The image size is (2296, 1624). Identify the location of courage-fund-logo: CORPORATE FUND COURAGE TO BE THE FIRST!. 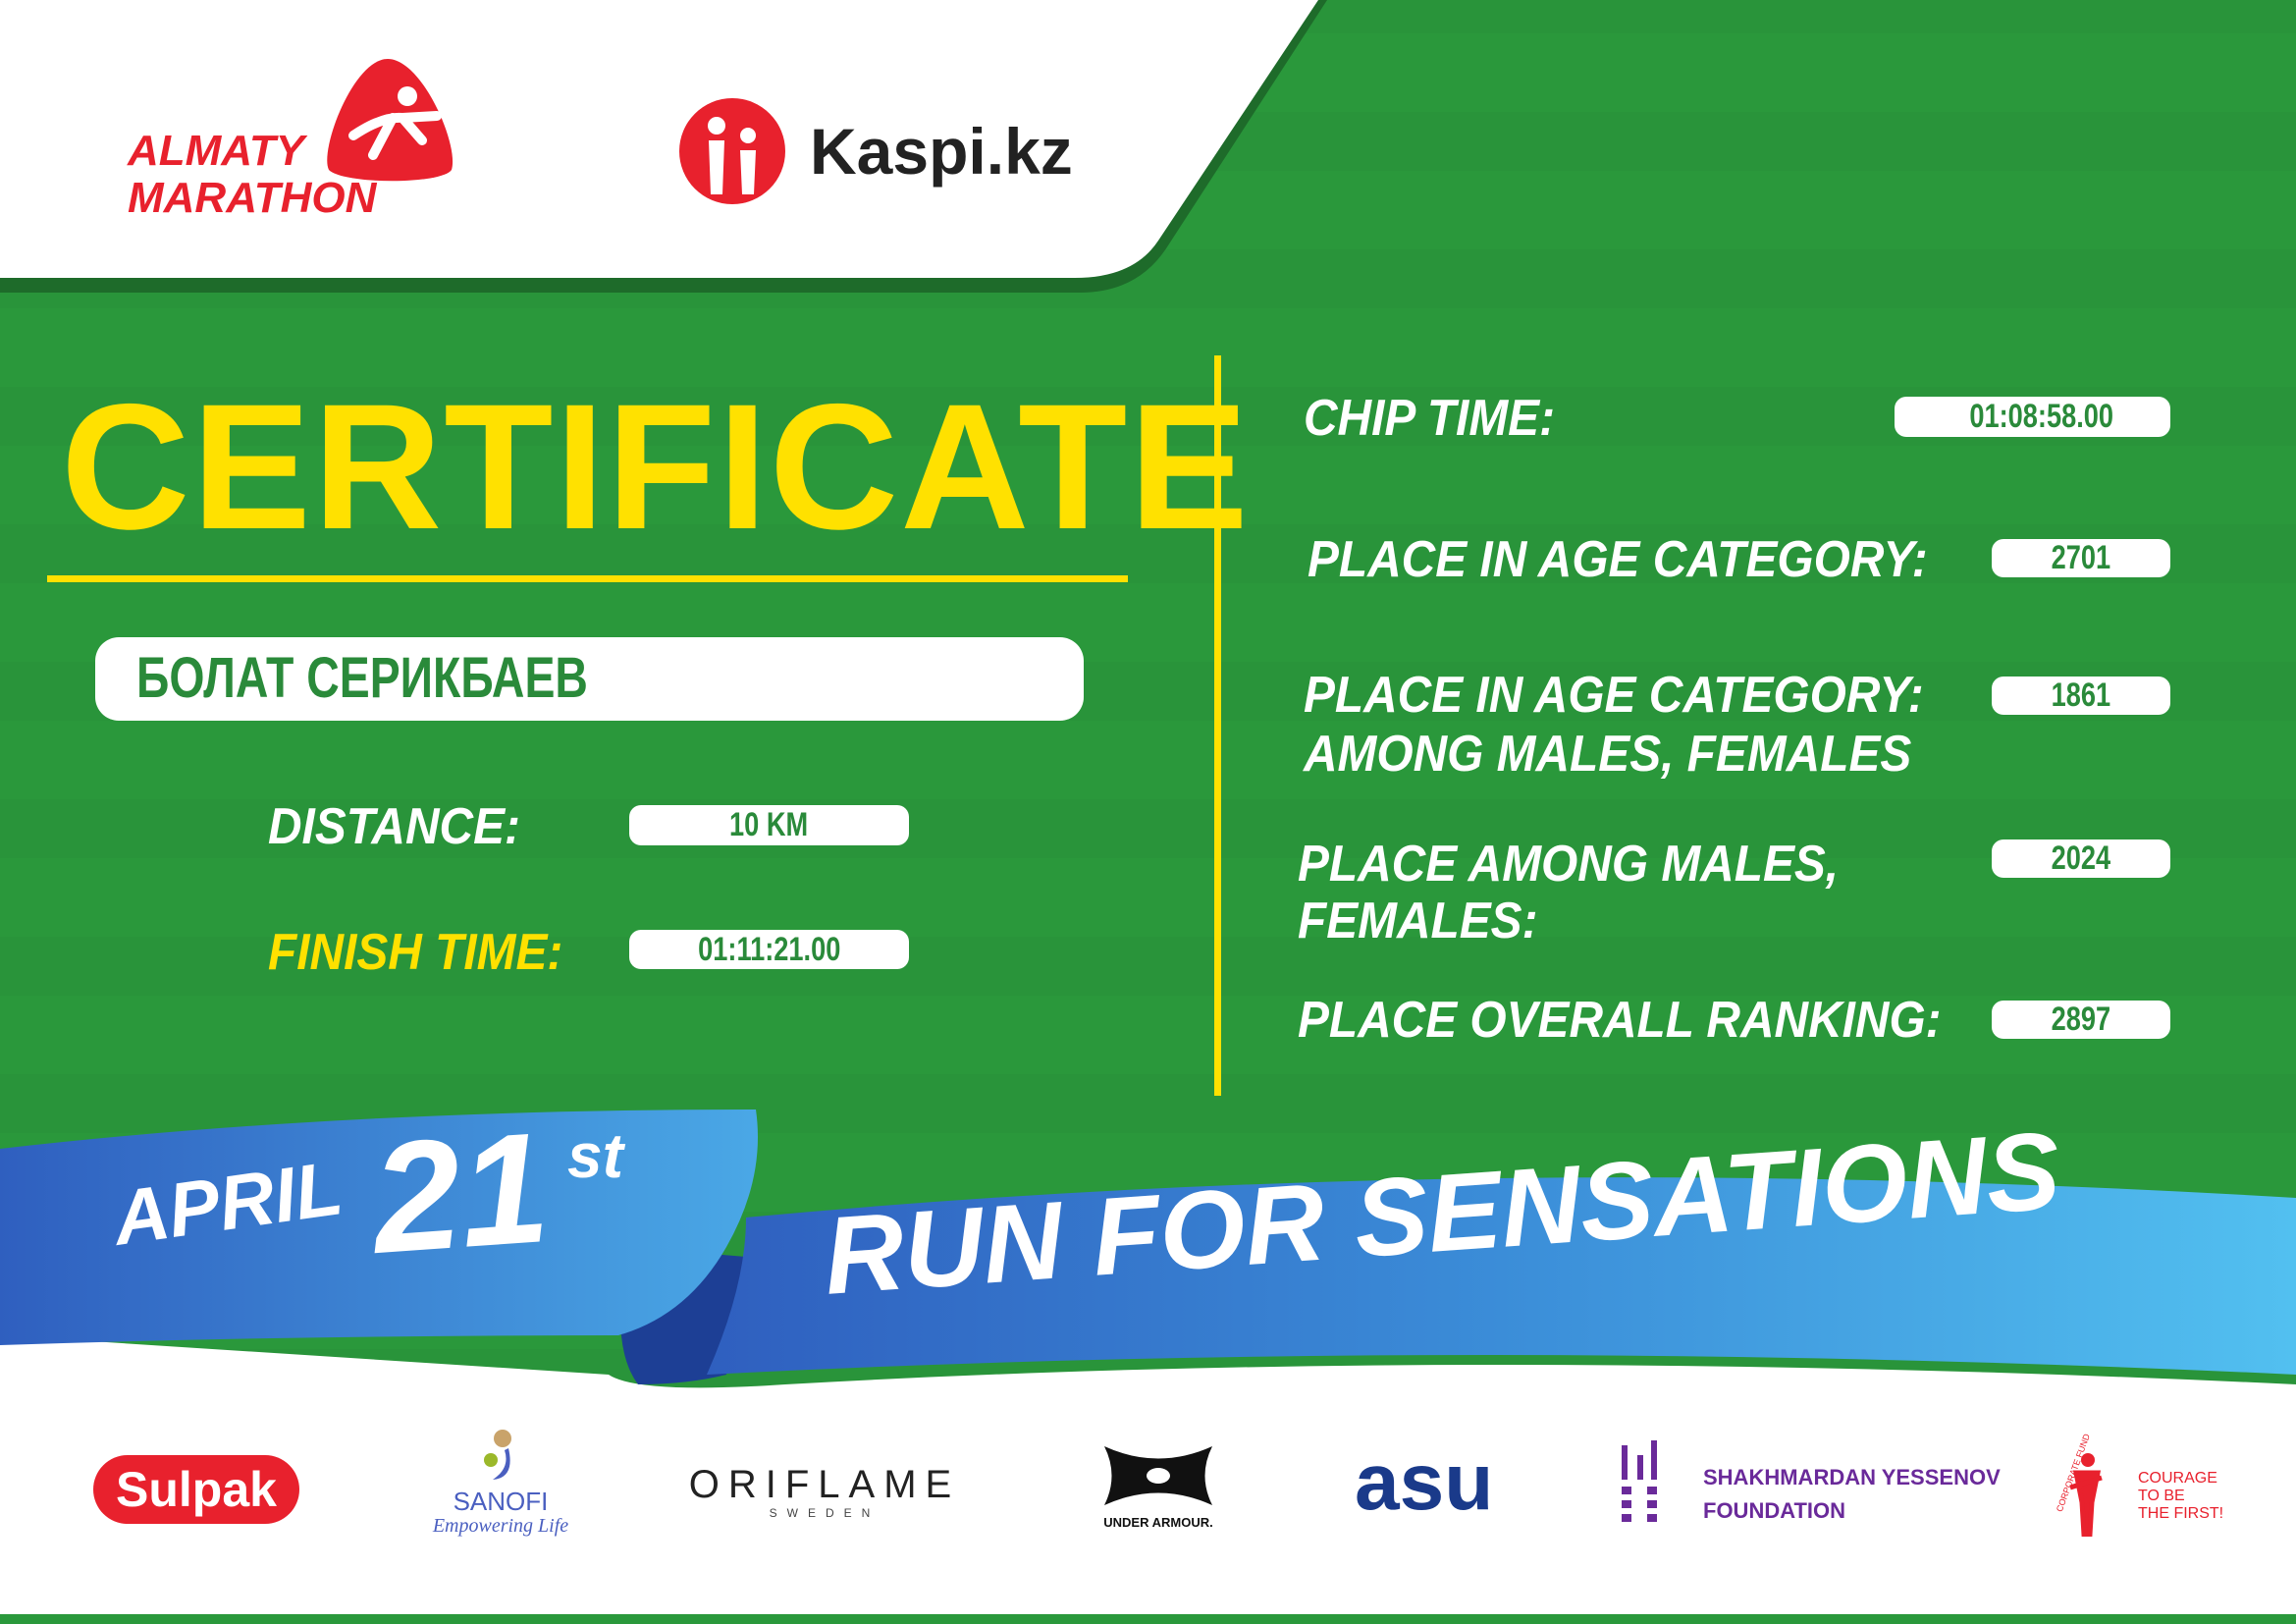
(2137, 1485).